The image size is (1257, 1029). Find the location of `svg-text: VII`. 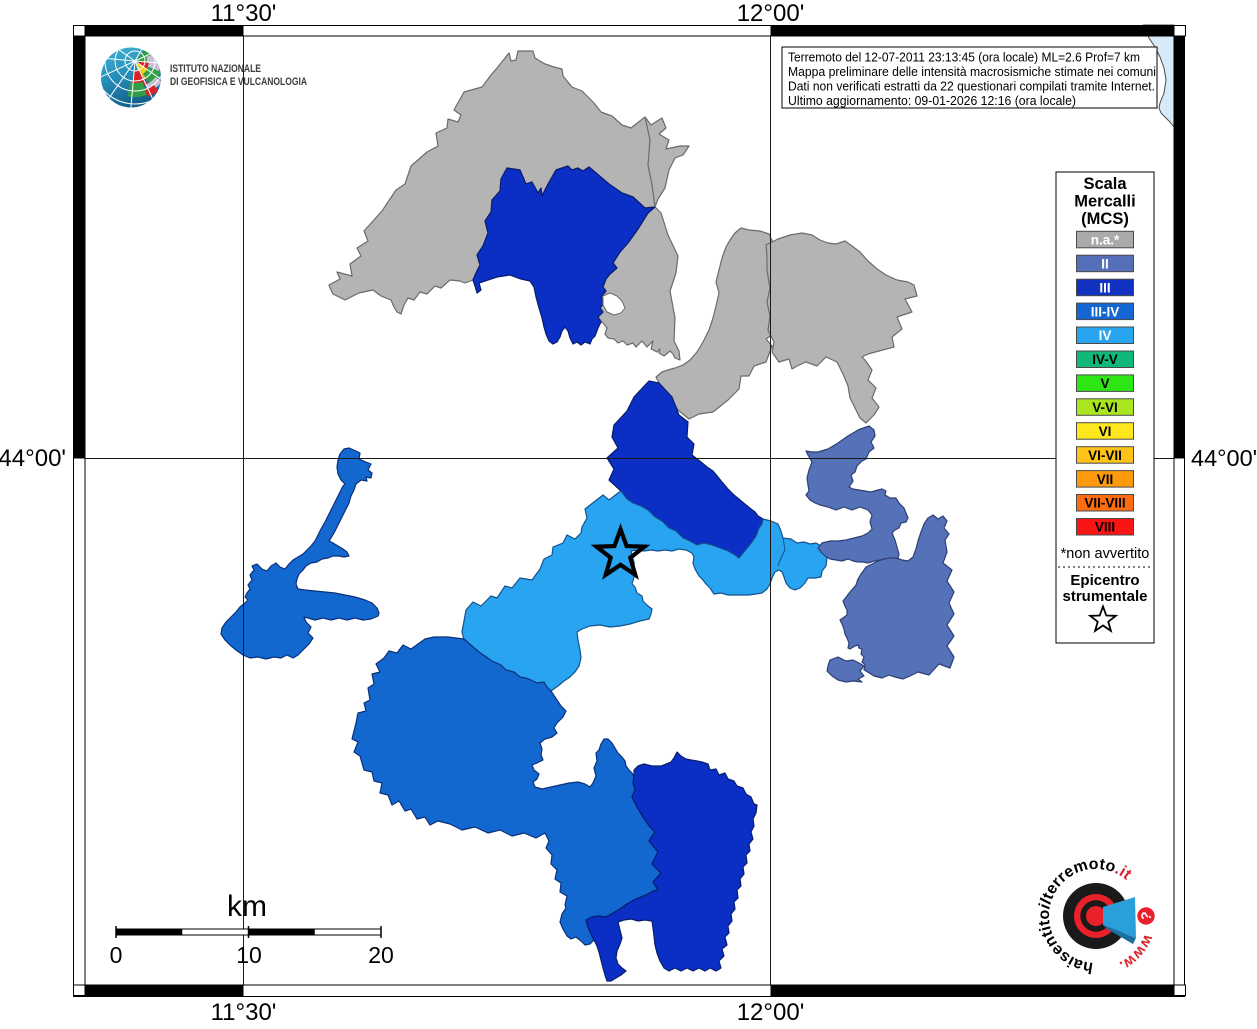

svg-text: VII is located at coordinates (1105, 479).